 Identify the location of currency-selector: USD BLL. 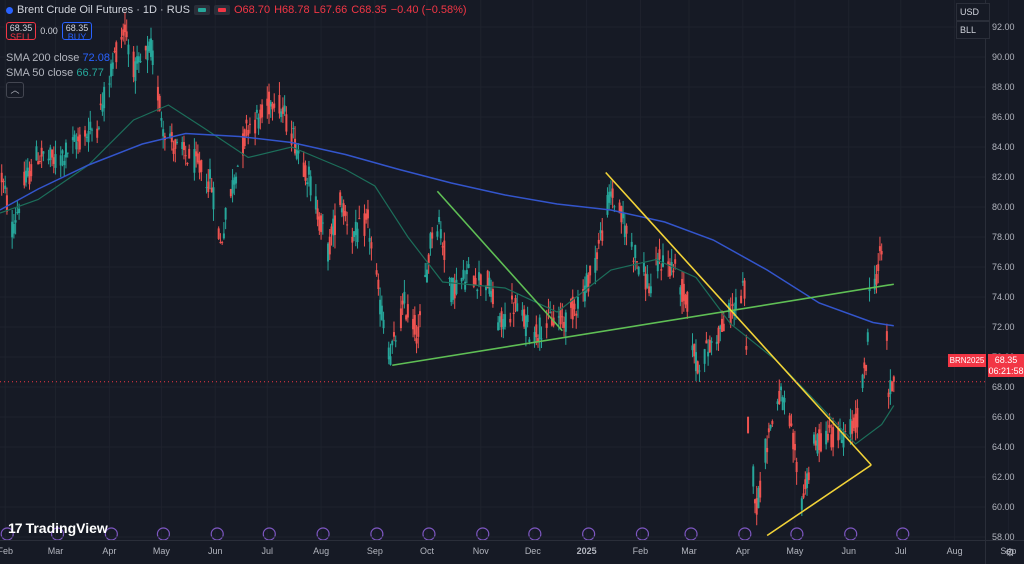
(973, 20).